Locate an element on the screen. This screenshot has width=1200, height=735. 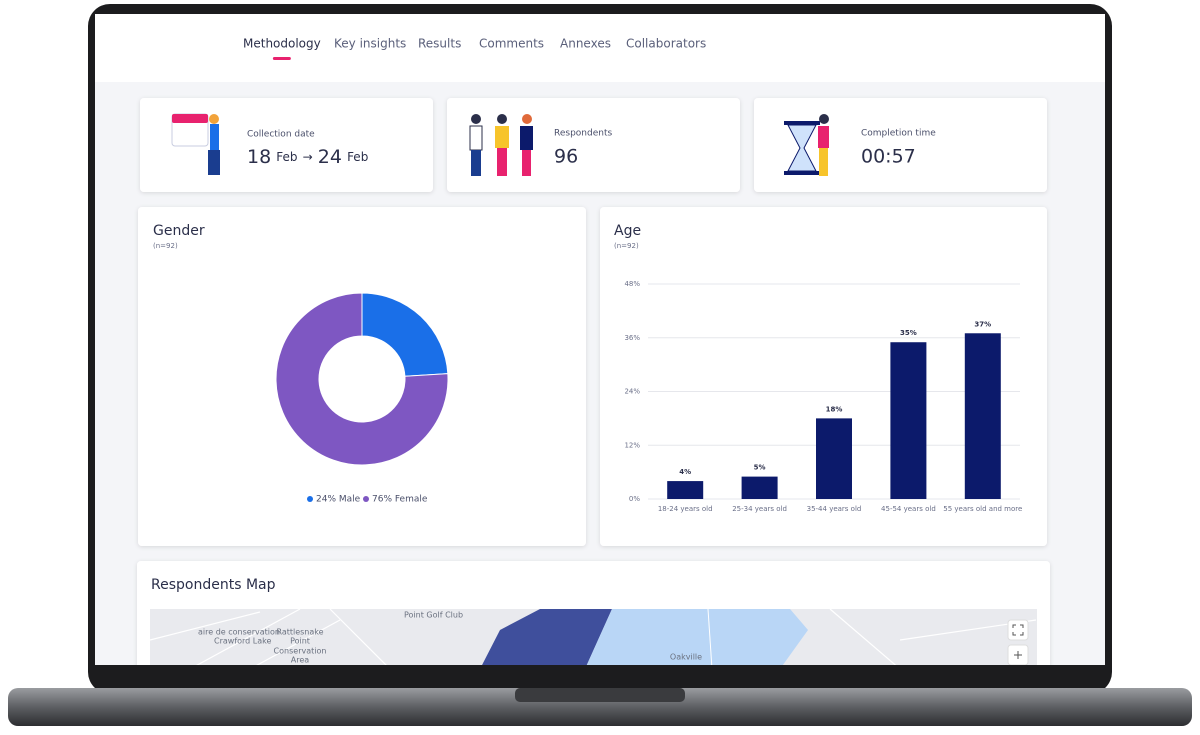
calendar-illustration is located at coordinates (195, 144).